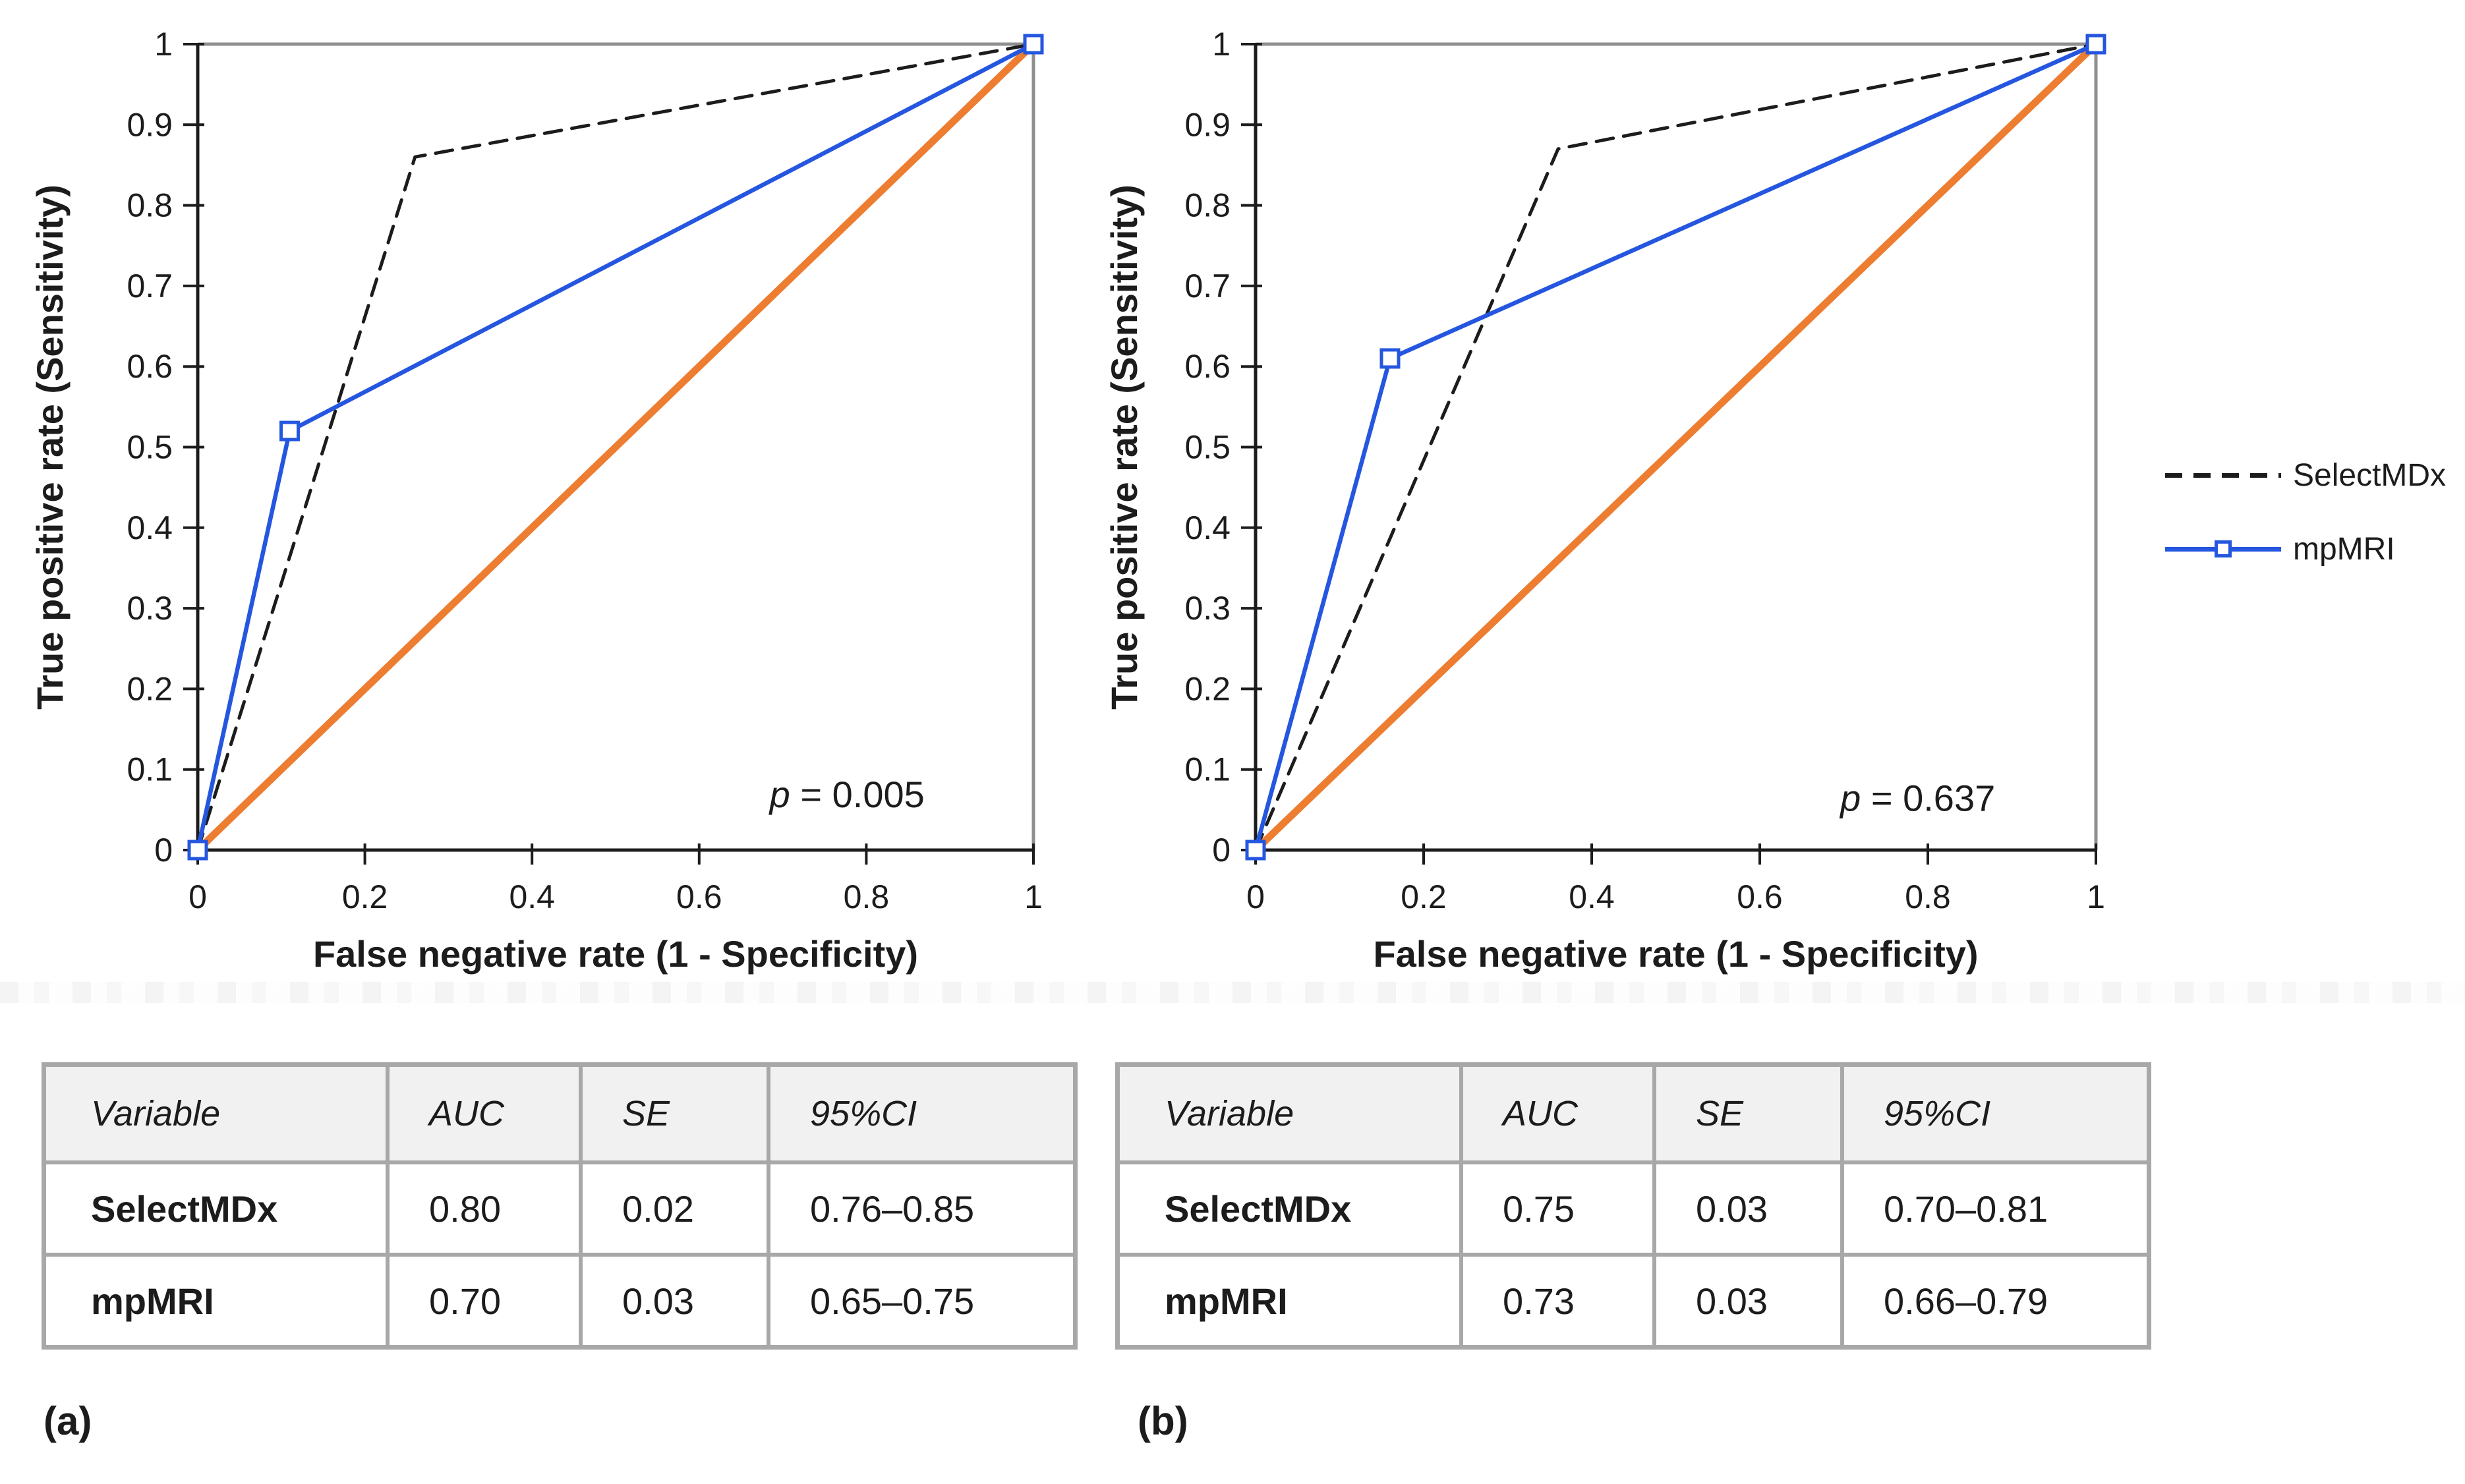 The width and height of the screenshot is (2465, 1484). What do you see at coordinates (1289, 1113) in the screenshot?
I see `table-b-header-variable: Variable` at bounding box center [1289, 1113].